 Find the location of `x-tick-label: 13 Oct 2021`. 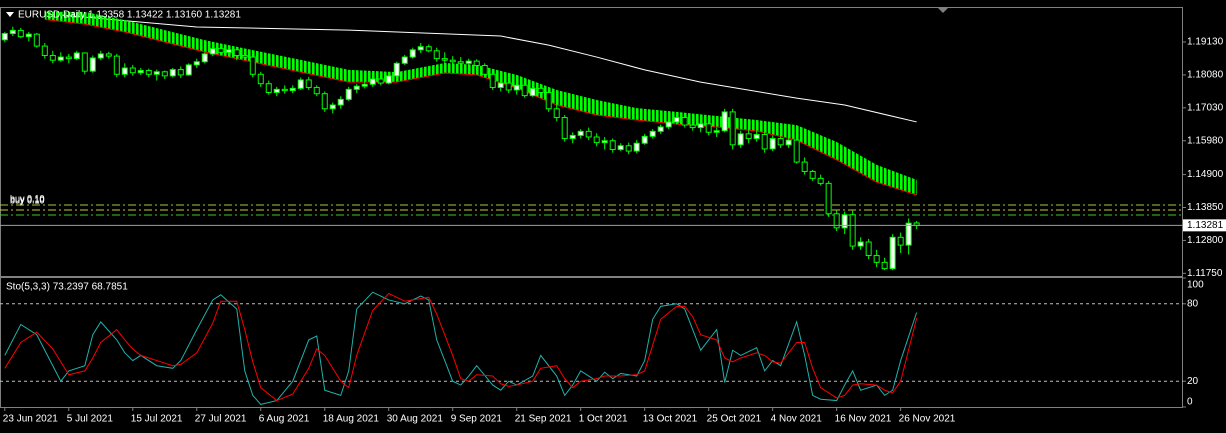

x-tick-label: 13 Oct 2021 is located at coordinates (670, 419).